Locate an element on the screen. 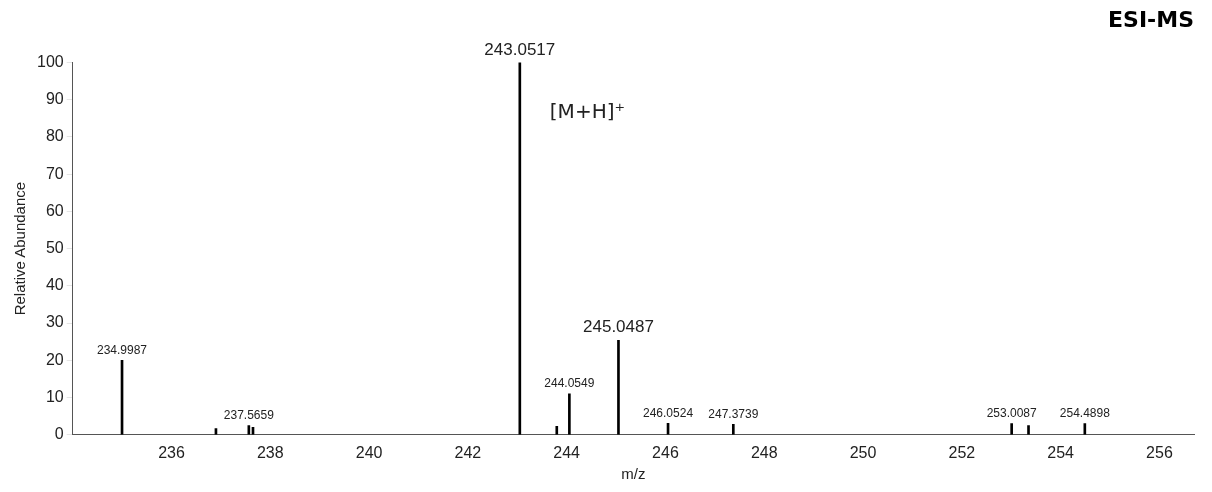 The image size is (1212, 492). annotation: 243.0517 is located at coordinates (520, 49).